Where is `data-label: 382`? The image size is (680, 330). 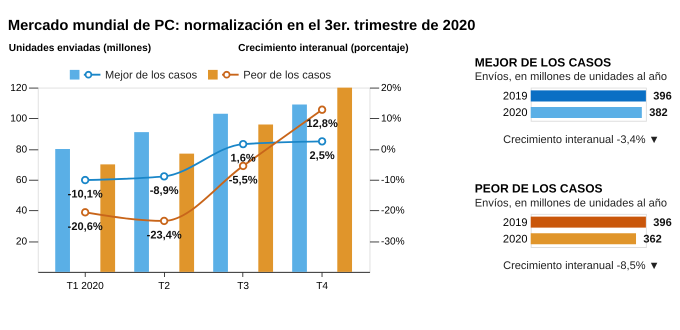 data-label: 382 is located at coordinates (658, 113).